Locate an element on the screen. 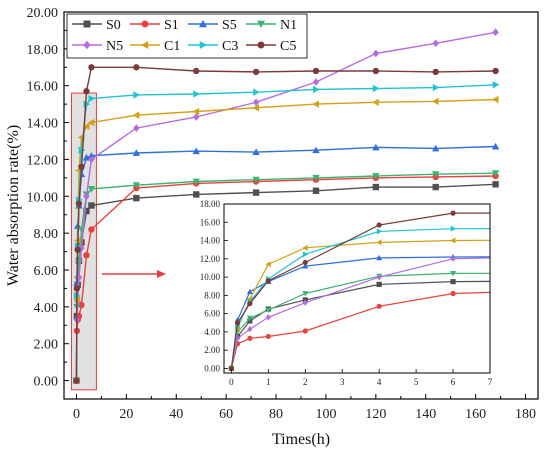  inset-x-tick-label: 6 is located at coordinates (453, 382).